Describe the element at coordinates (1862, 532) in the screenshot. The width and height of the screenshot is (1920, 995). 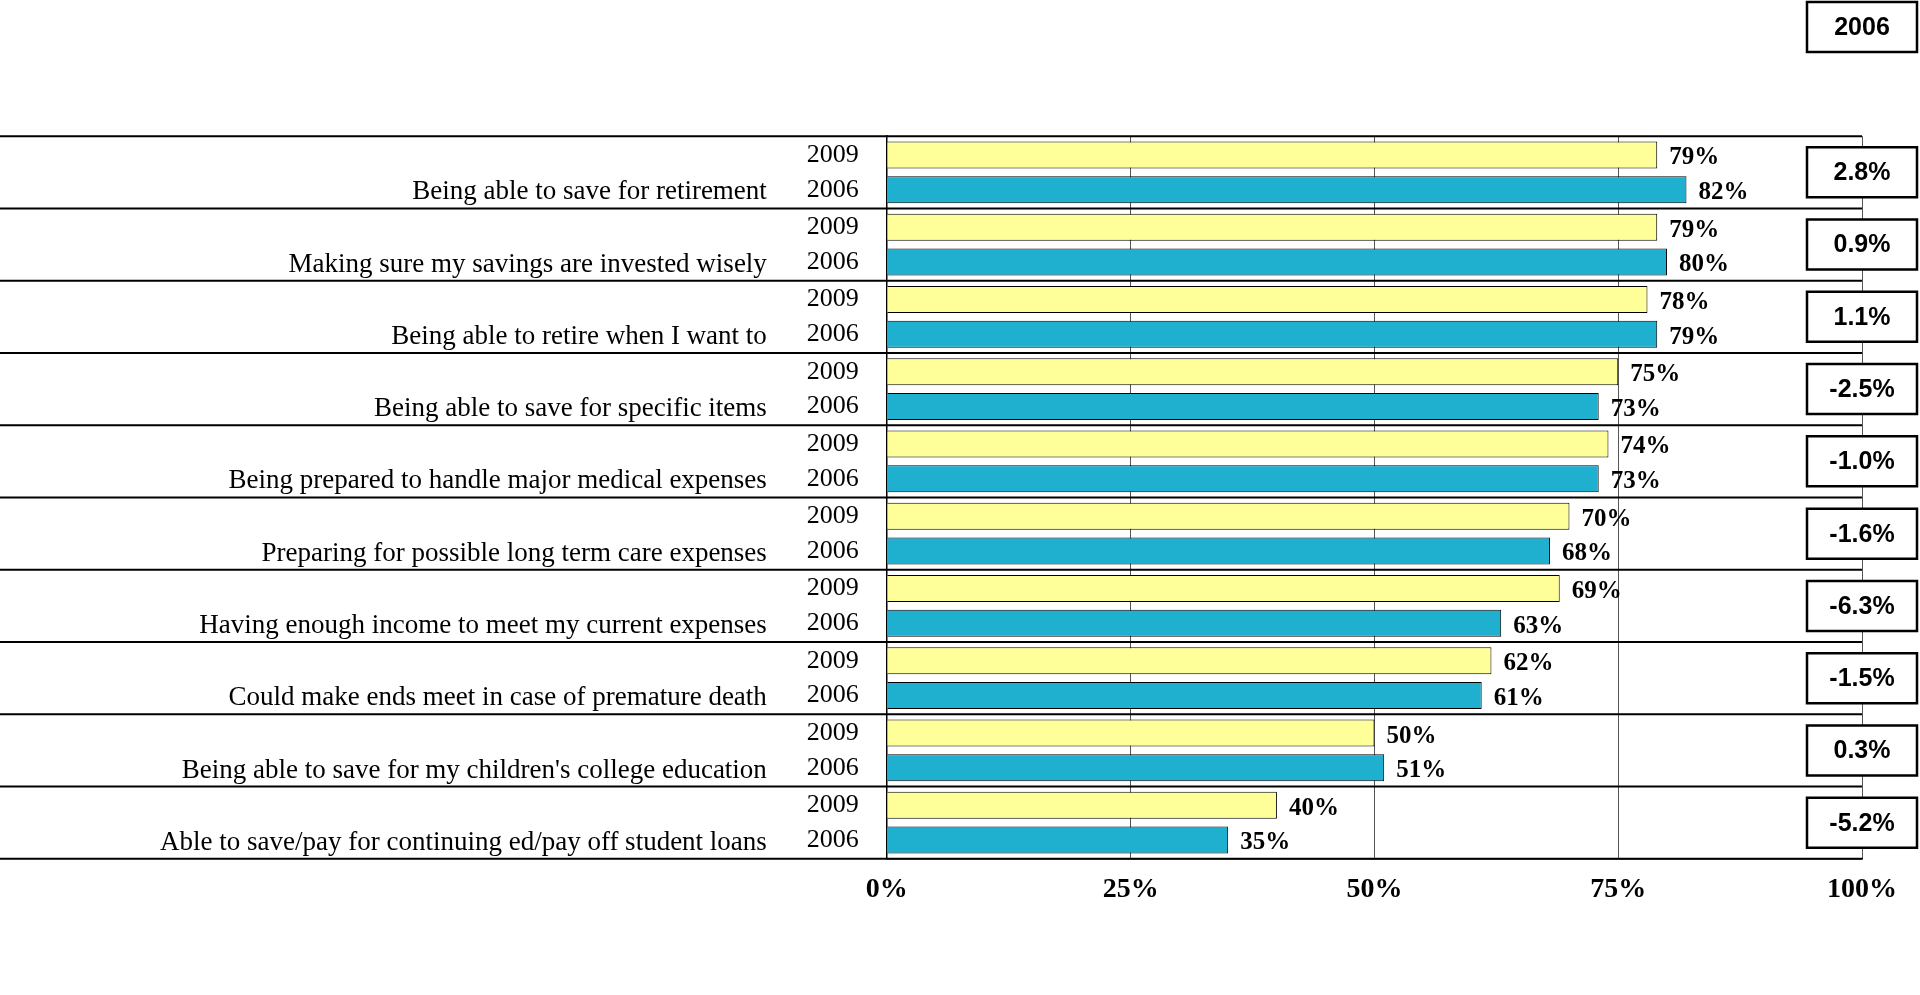
I see `annotation: -1.6%` at that location.